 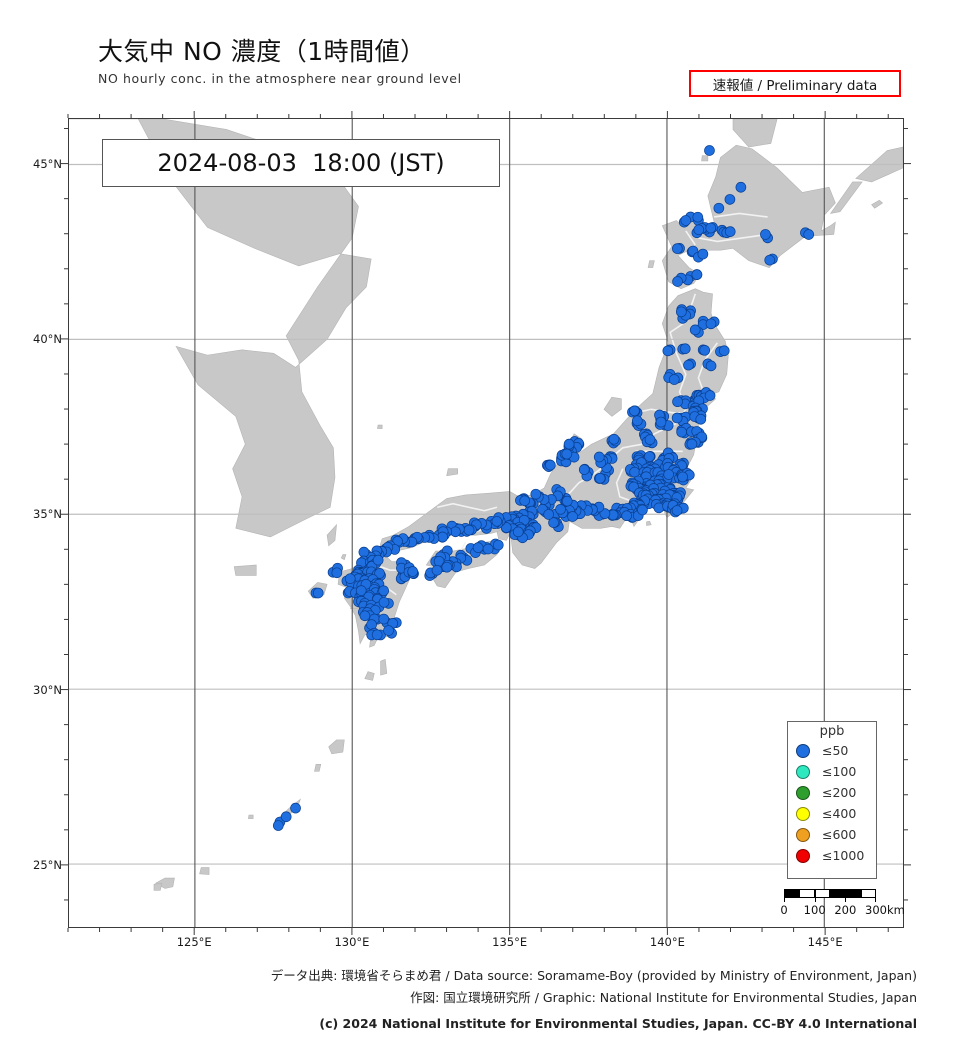 I want to click on x-tick-label-145: 145°E, so click(x=825, y=942).